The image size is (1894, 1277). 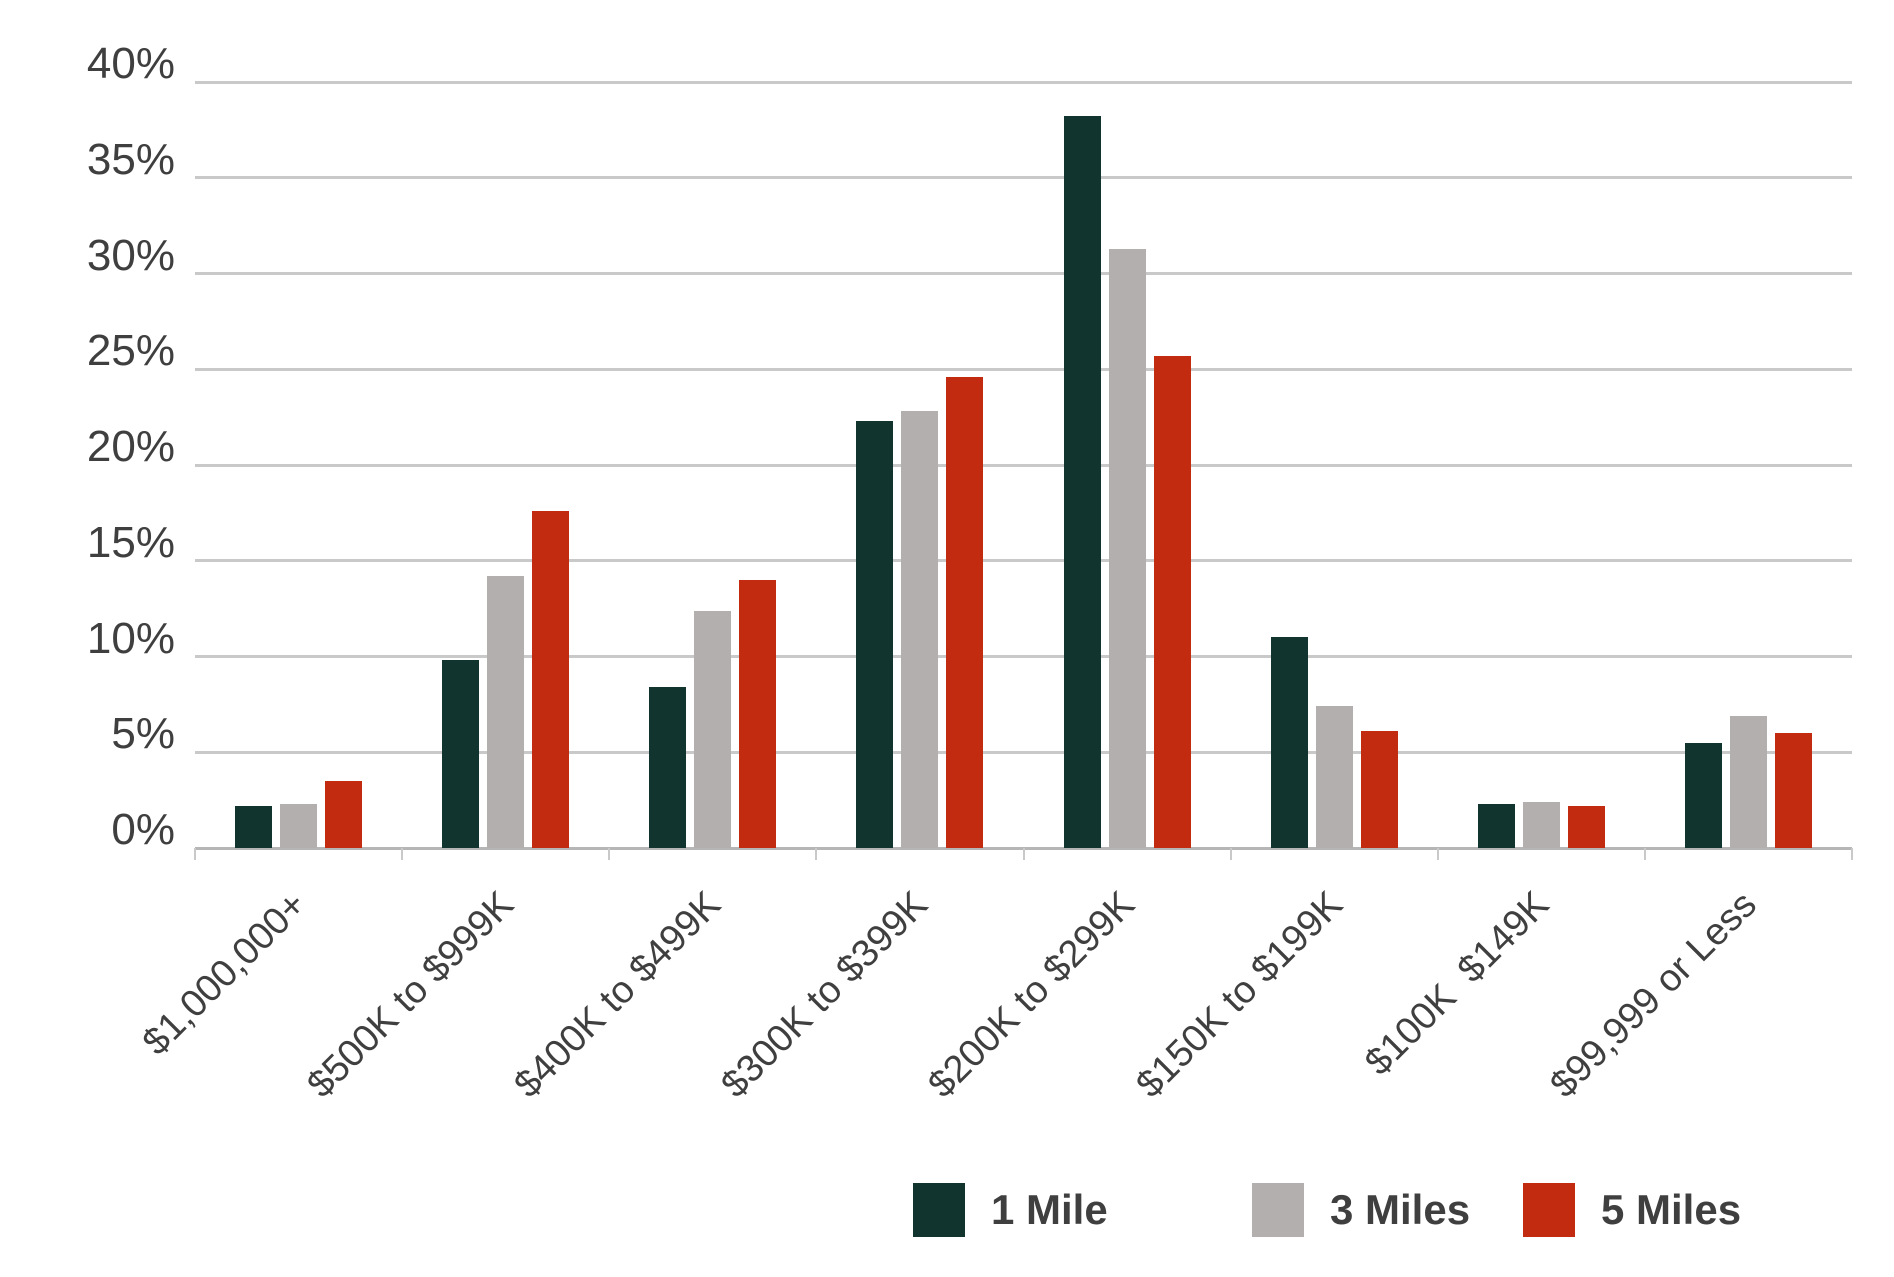 What do you see at coordinates (875, 634) in the screenshot?
I see `bar-1-mile-cat3` at bounding box center [875, 634].